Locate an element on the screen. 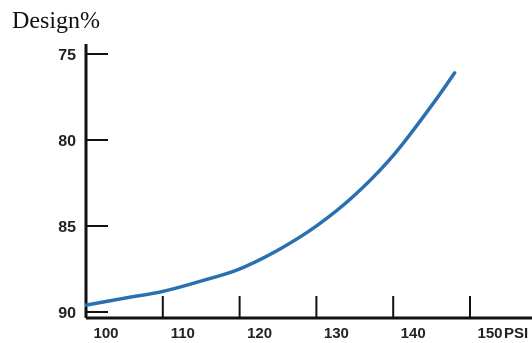  y-tick-label: 85 is located at coordinates (67, 227).